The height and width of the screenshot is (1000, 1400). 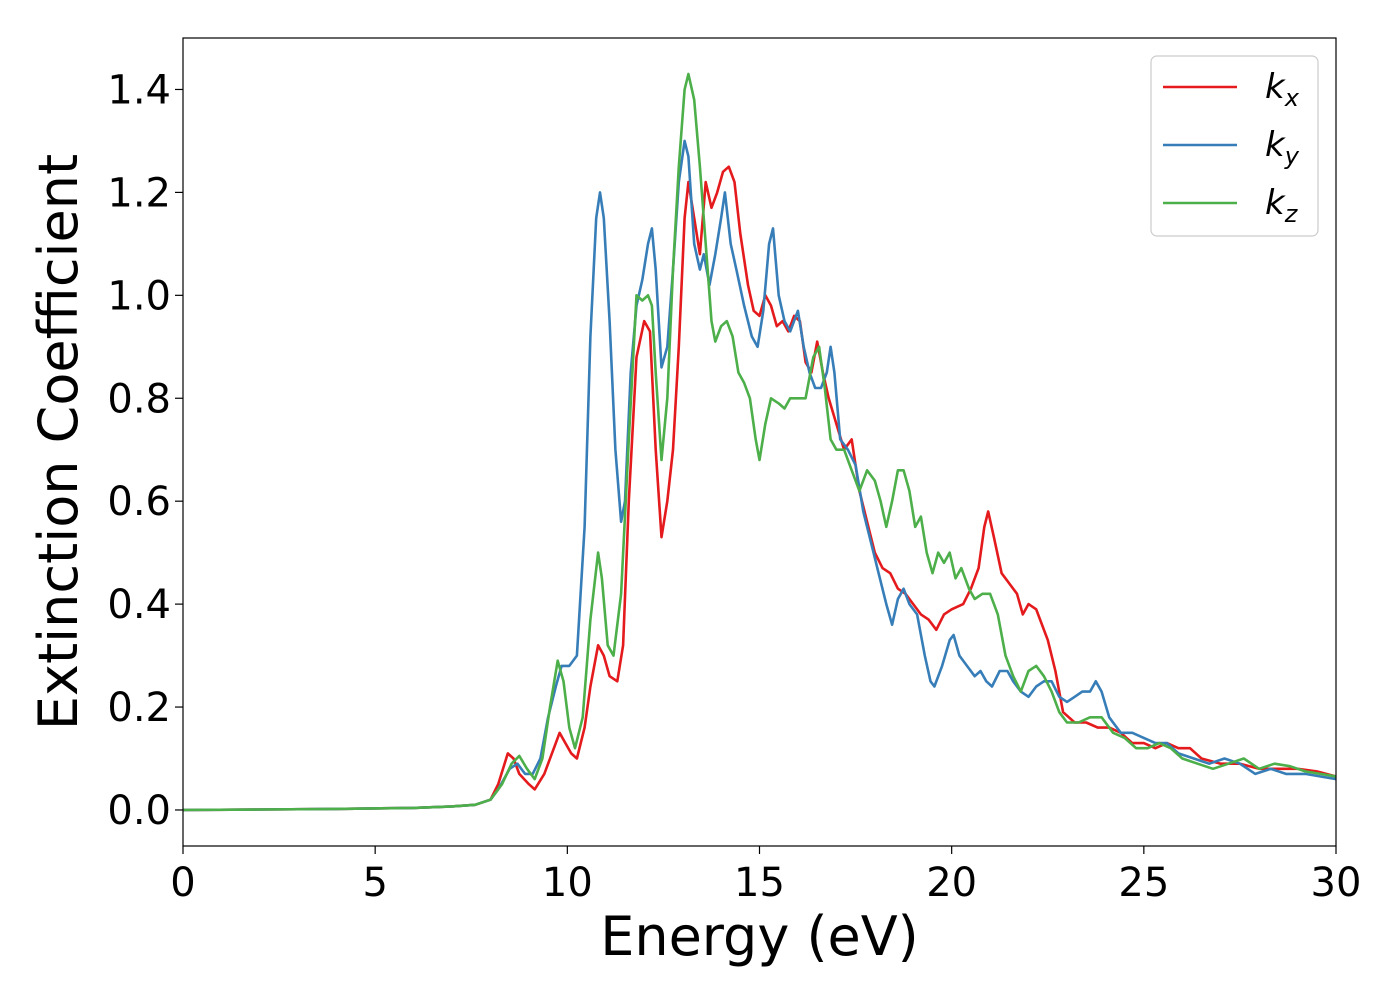 What do you see at coordinates (139, 193) in the screenshot?
I see `y-tick-label: 1.2` at bounding box center [139, 193].